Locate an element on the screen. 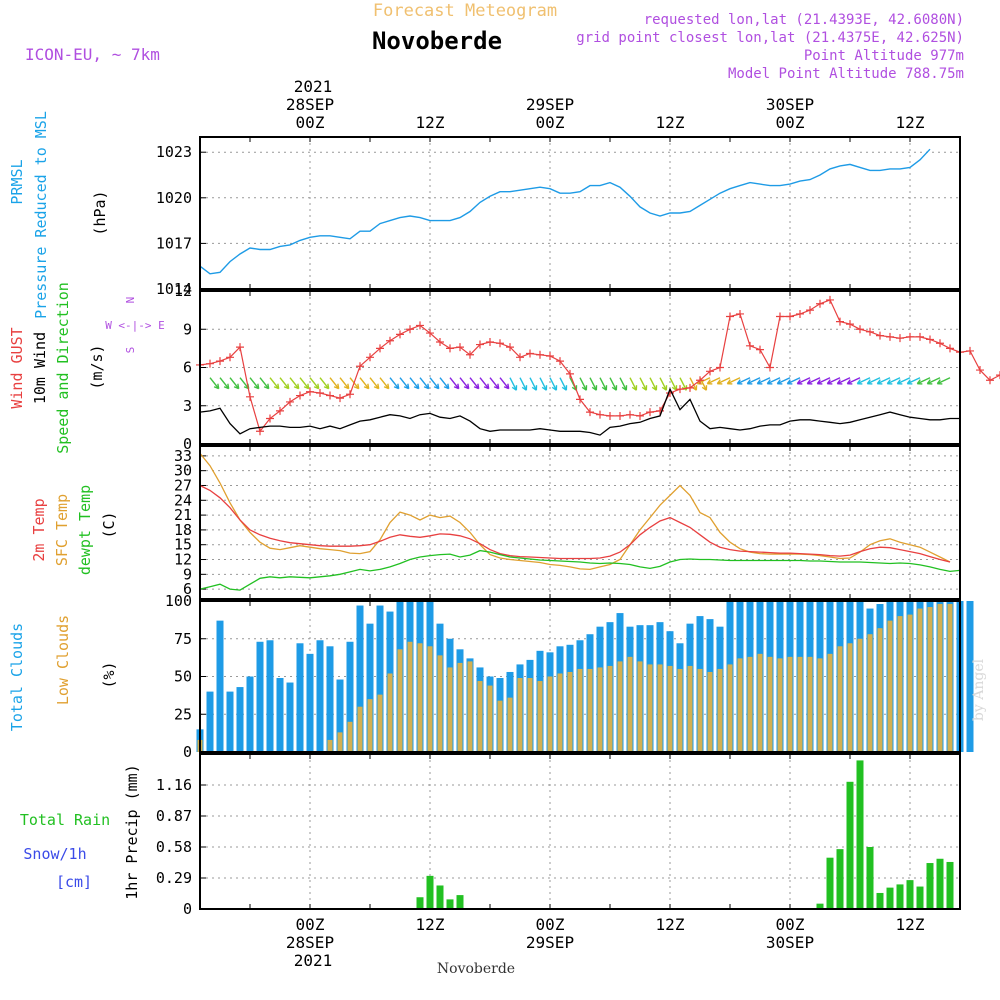 Image resolution: width=1000 pixels, height=1000 pixels. dewpt-temp-line is located at coordinates (580, 570).